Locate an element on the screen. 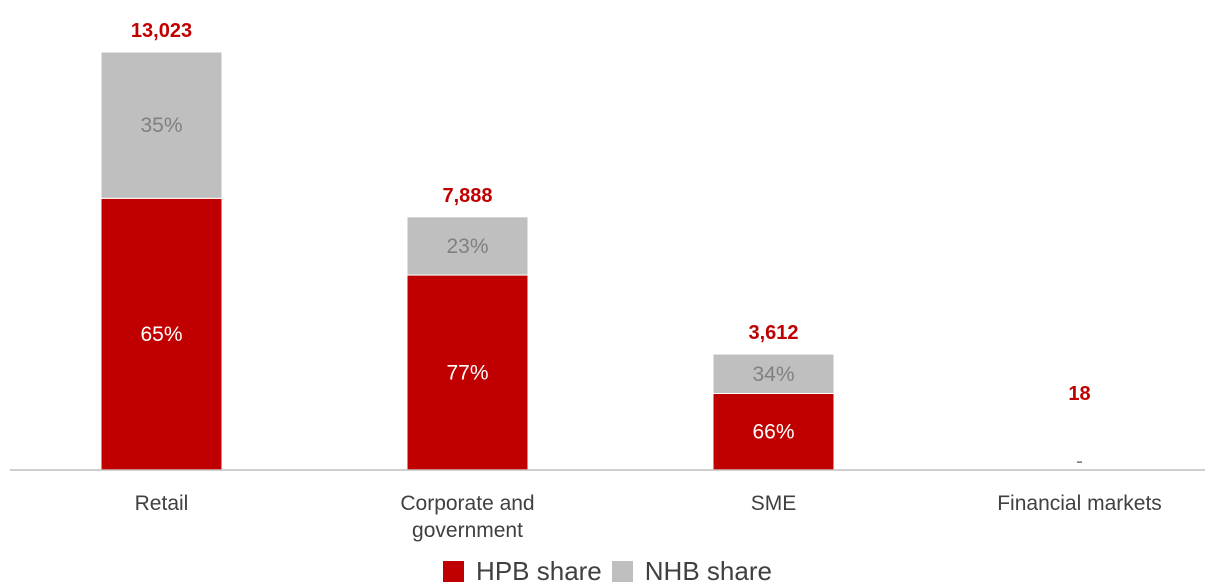  total-label-1: 7,888 is located at coordinates (467, 196).